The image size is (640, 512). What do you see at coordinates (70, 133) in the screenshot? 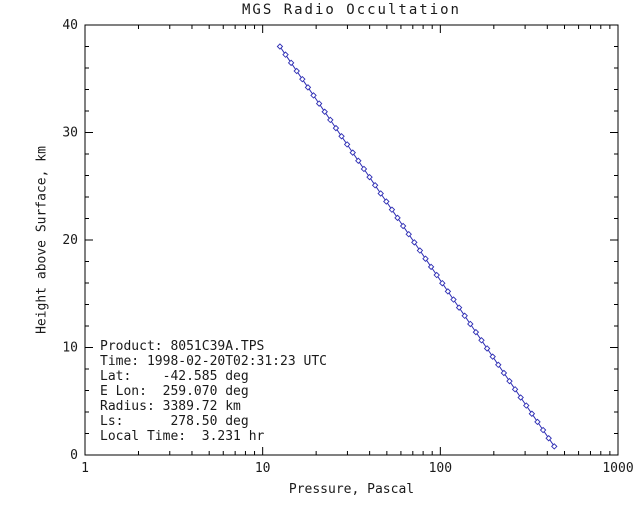
I see `y-tick-label: 30` at bounding box center [70, 133].